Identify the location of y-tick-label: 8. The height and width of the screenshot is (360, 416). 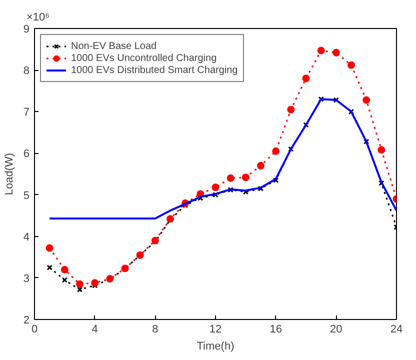
(26, 71).